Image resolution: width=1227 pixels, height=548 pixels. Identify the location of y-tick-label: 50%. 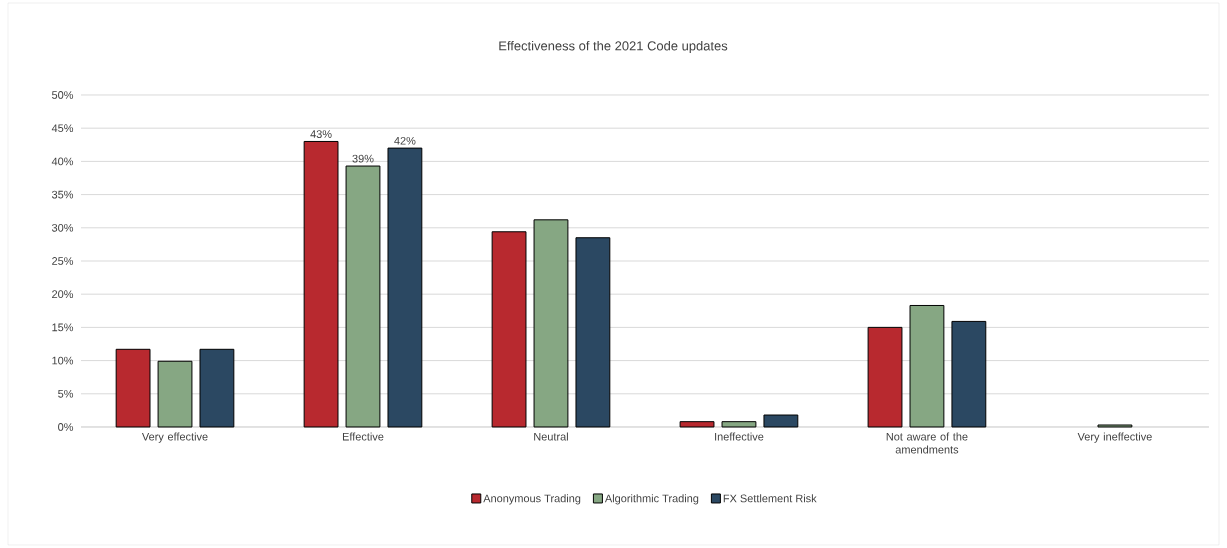
(62, 95).